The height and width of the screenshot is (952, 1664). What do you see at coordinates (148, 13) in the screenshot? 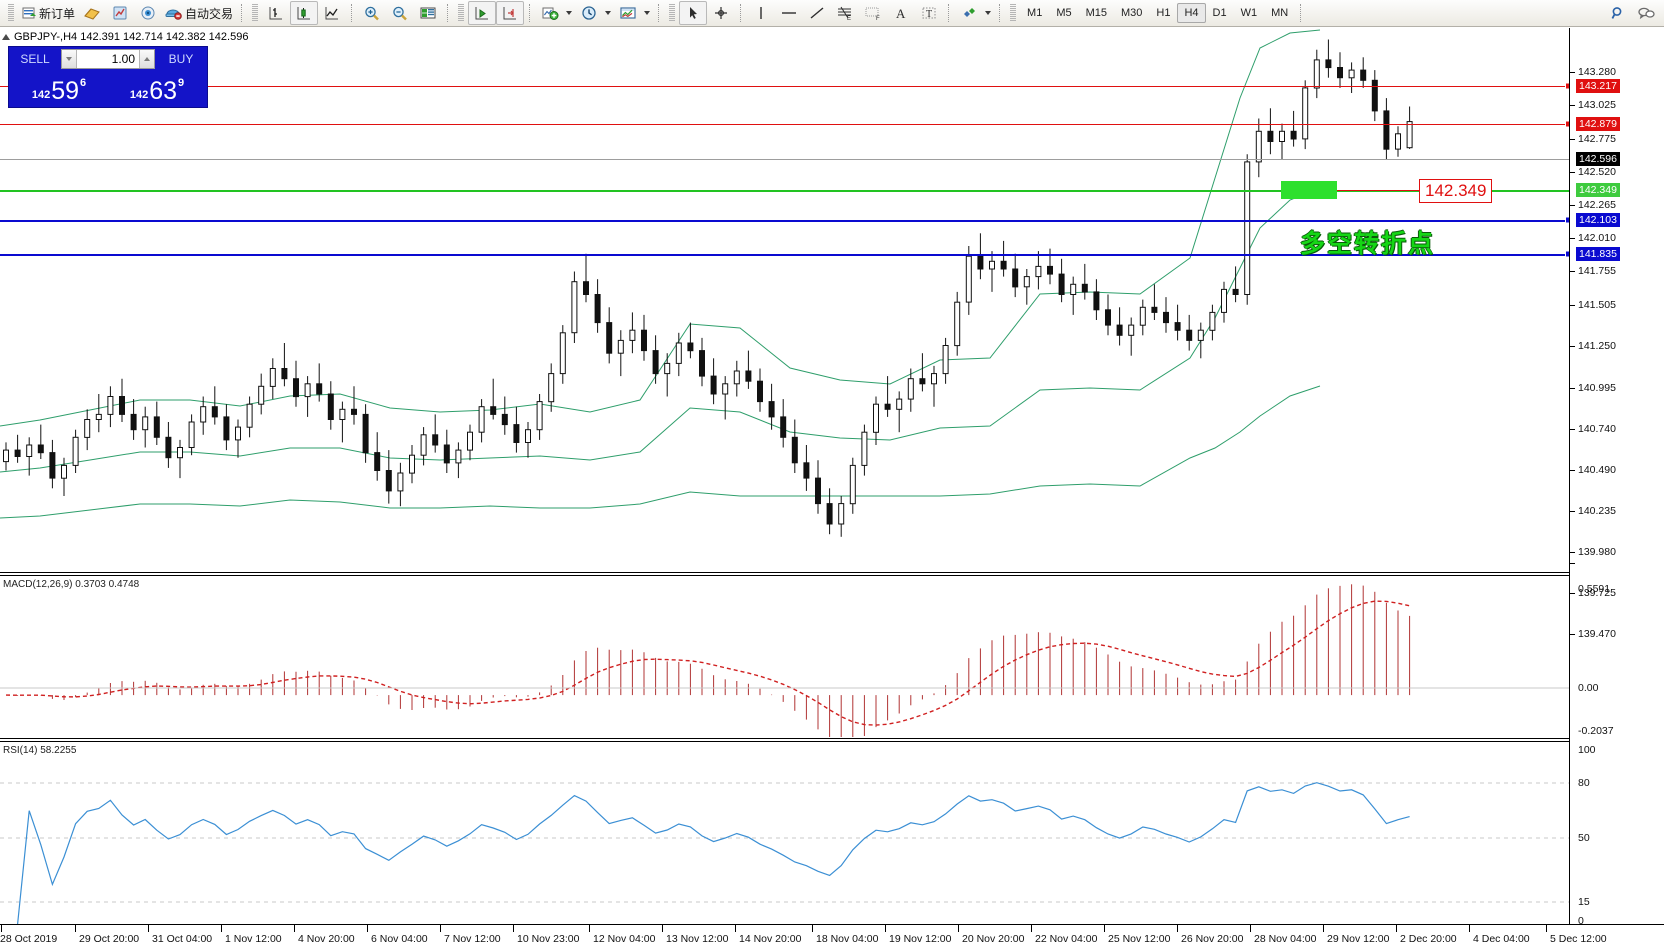
I see `signals-icon-button` at bounding box center [148, 13].